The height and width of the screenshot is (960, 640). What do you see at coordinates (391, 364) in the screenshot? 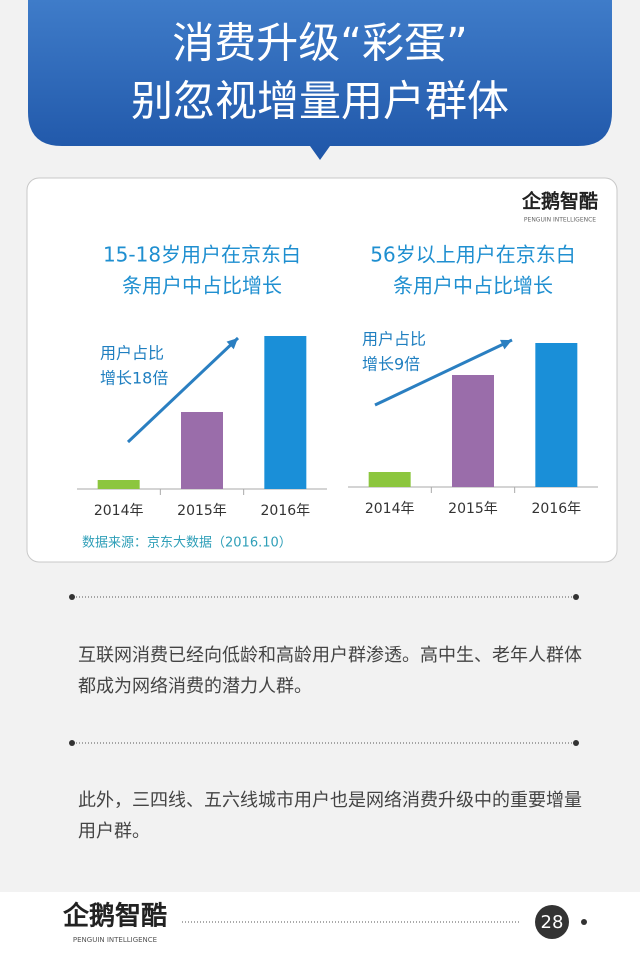
I see `annotation: 增长9倍` at bounding box center [391, 364].